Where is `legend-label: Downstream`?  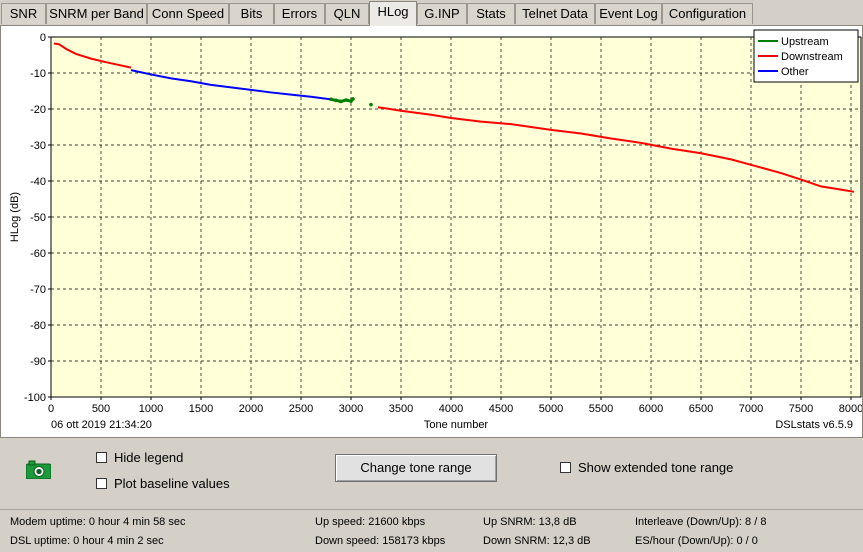 legend-label: Downstream is located at coordinates (812, 57).